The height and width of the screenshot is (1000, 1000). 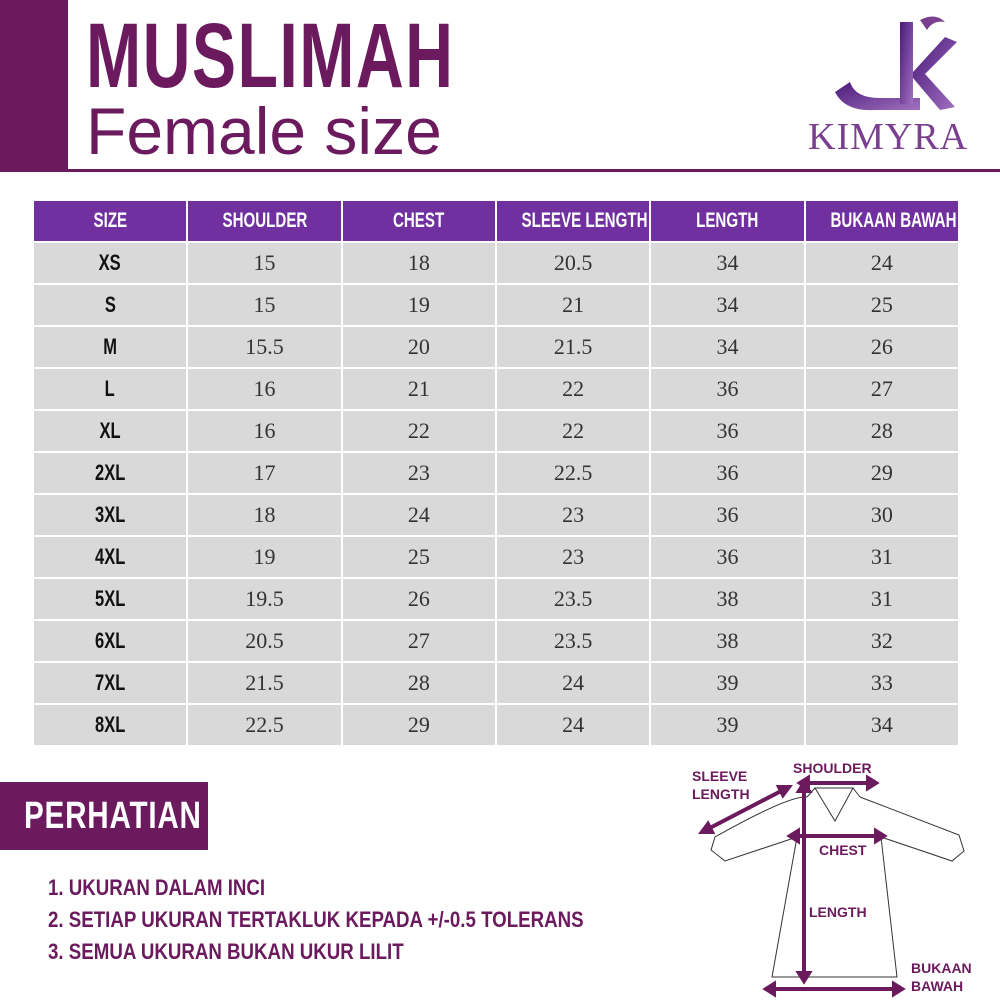 What do you see at coordinates (110, 725) in the screenshot?
I see `size-cell: 8XL` at bounding box center [110, 725].